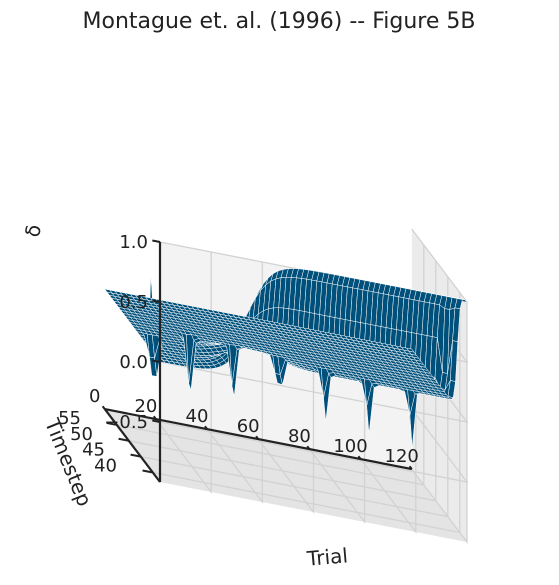 The height and width of the screenshot is (585, 559). I want to click on x-tick-label: 0, so click(94, 396).